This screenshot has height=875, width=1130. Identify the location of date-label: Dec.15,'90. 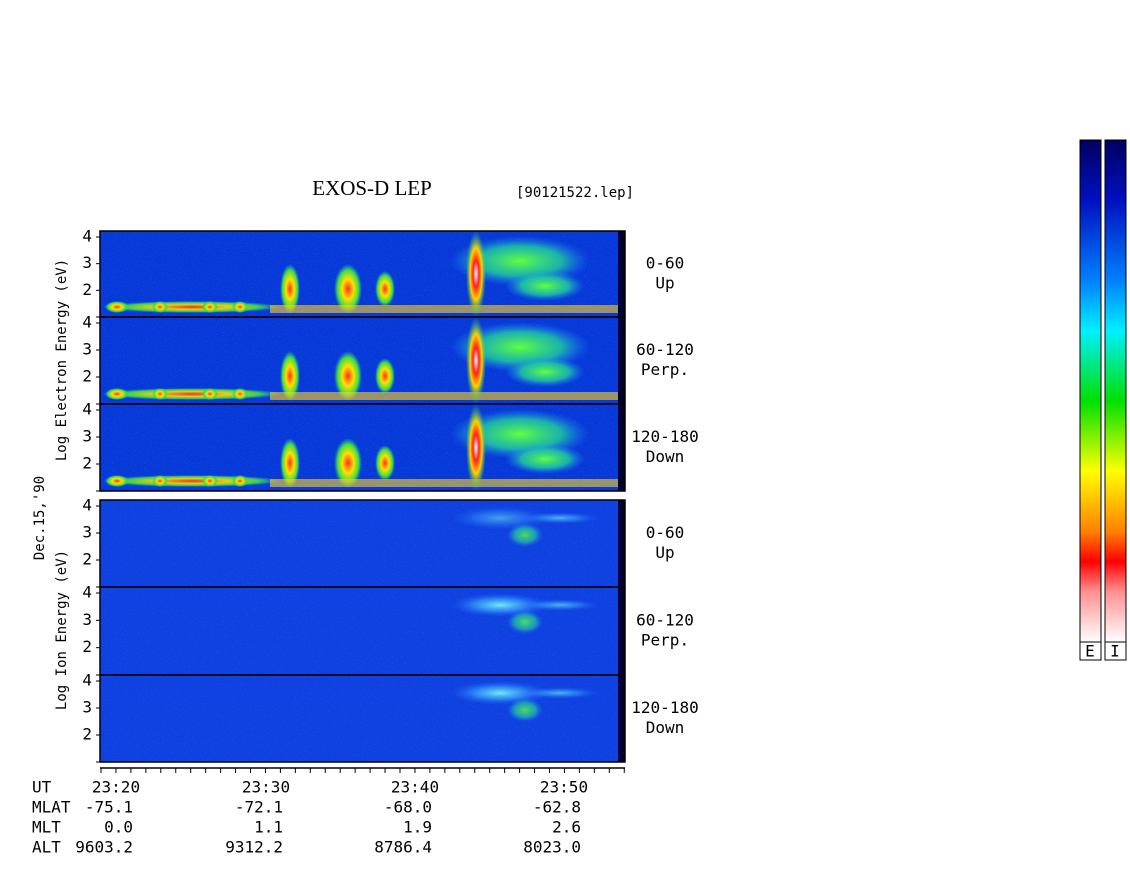
(40, 518).